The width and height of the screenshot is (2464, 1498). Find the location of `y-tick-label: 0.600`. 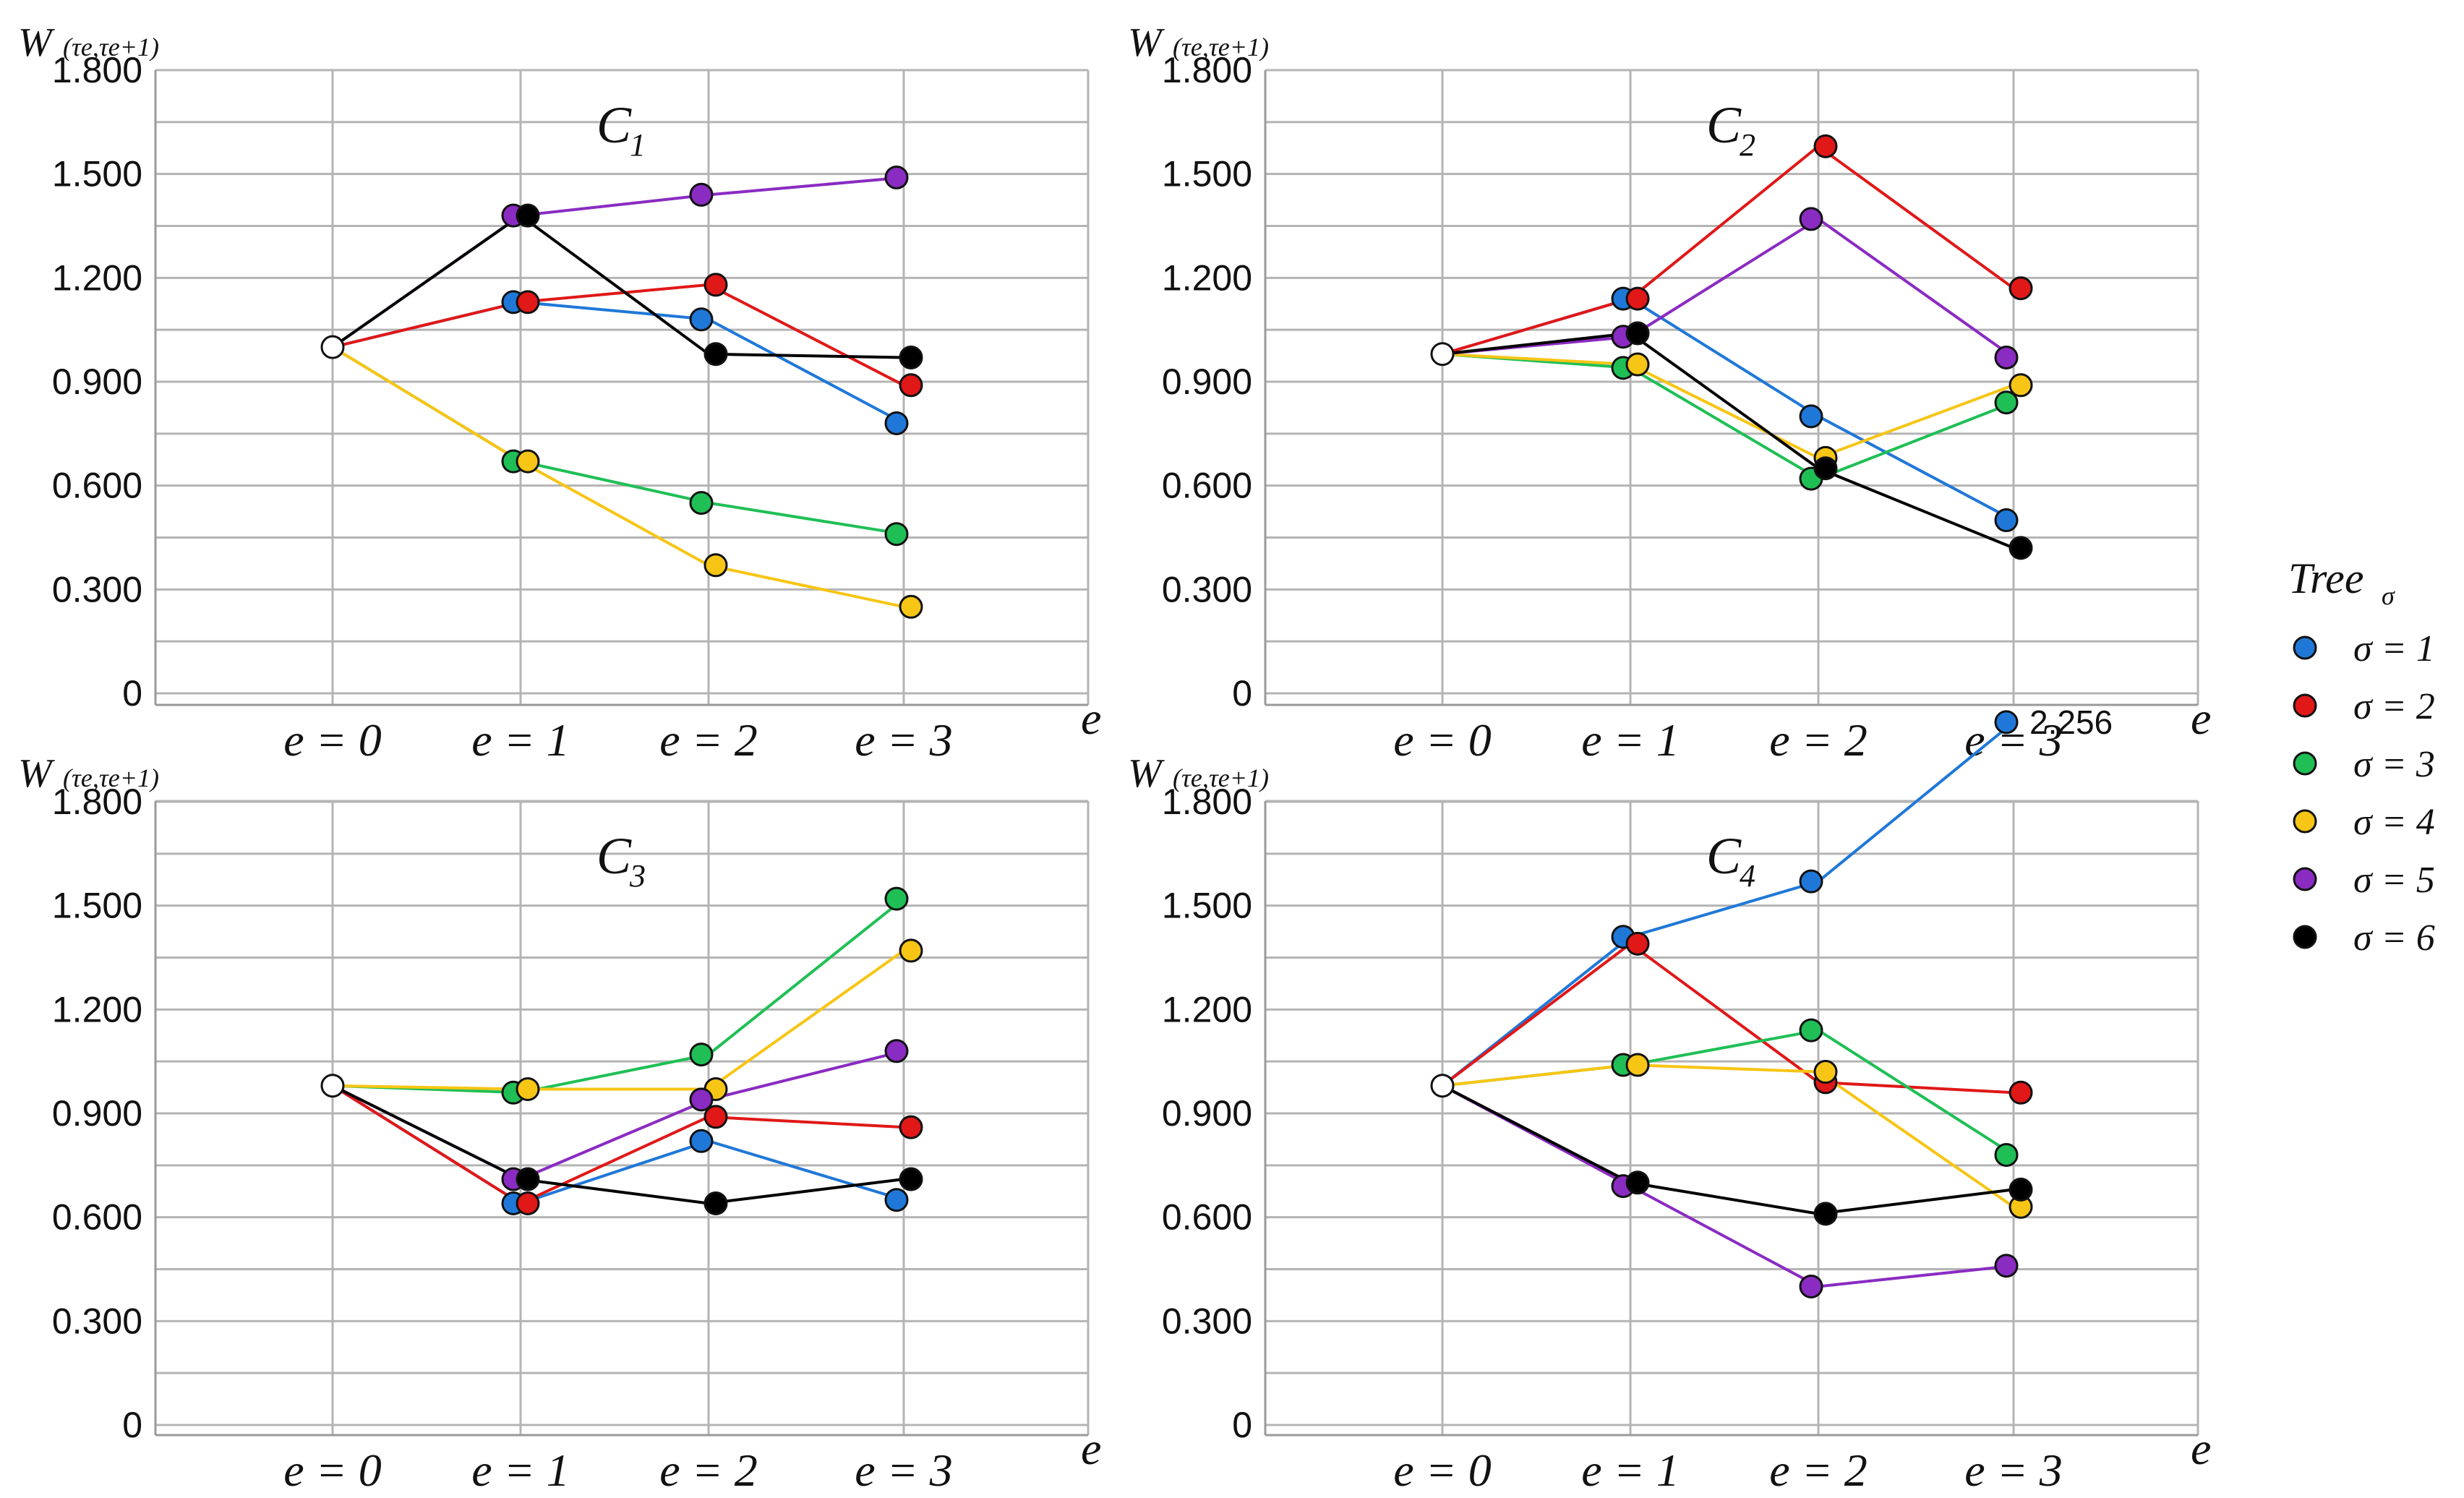

y-tick-label: 0.600 is located at coordinates (97, 1217).